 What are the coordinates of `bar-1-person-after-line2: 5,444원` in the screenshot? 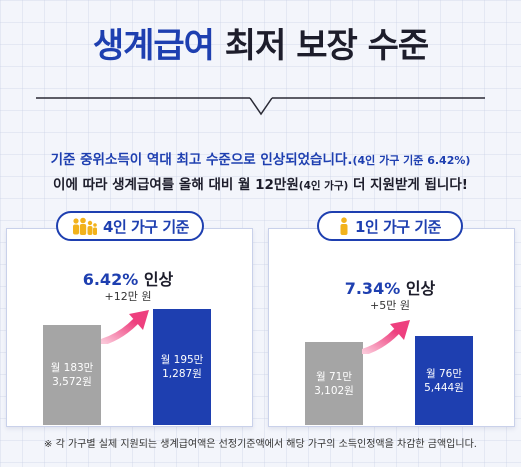 It's located at (444, 387).